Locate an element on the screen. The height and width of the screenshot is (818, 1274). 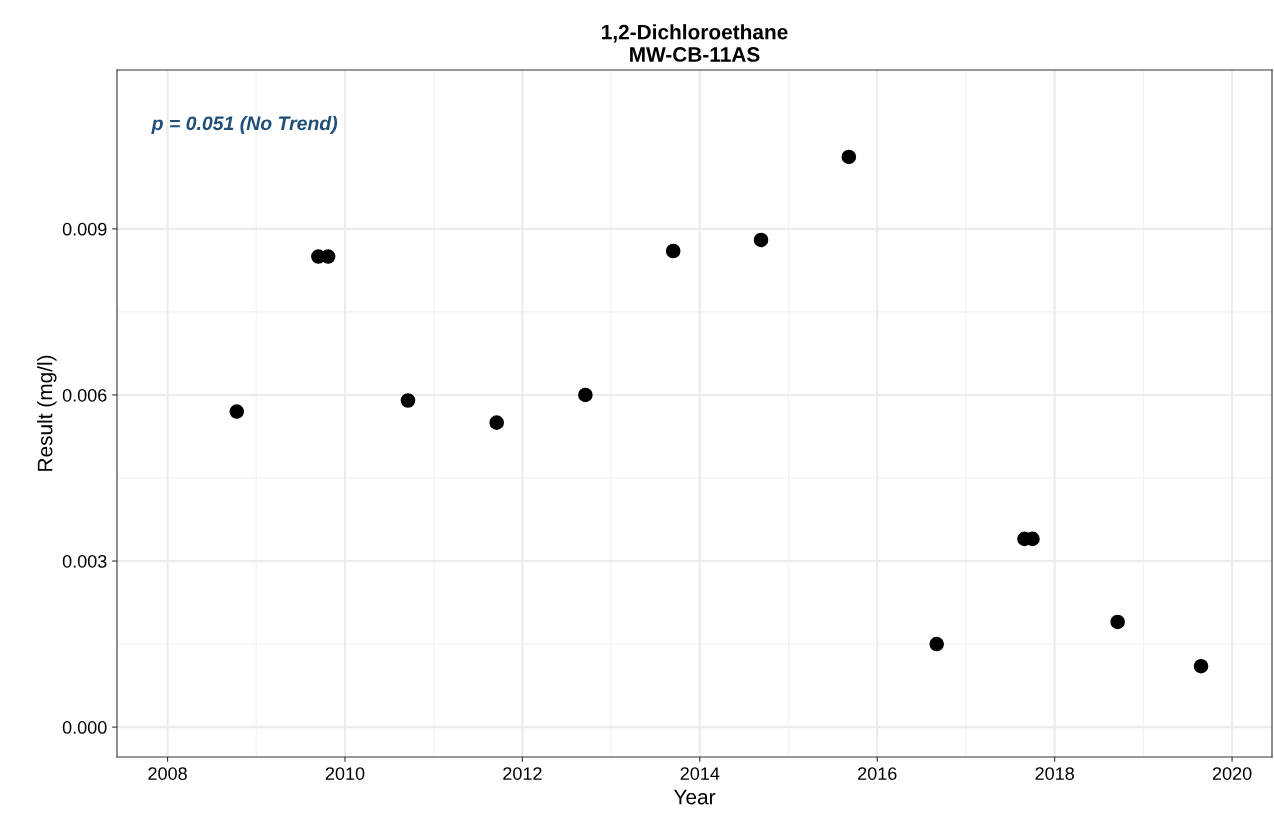
y-tick-label: 0.003 is located at coordinates (84, 561).